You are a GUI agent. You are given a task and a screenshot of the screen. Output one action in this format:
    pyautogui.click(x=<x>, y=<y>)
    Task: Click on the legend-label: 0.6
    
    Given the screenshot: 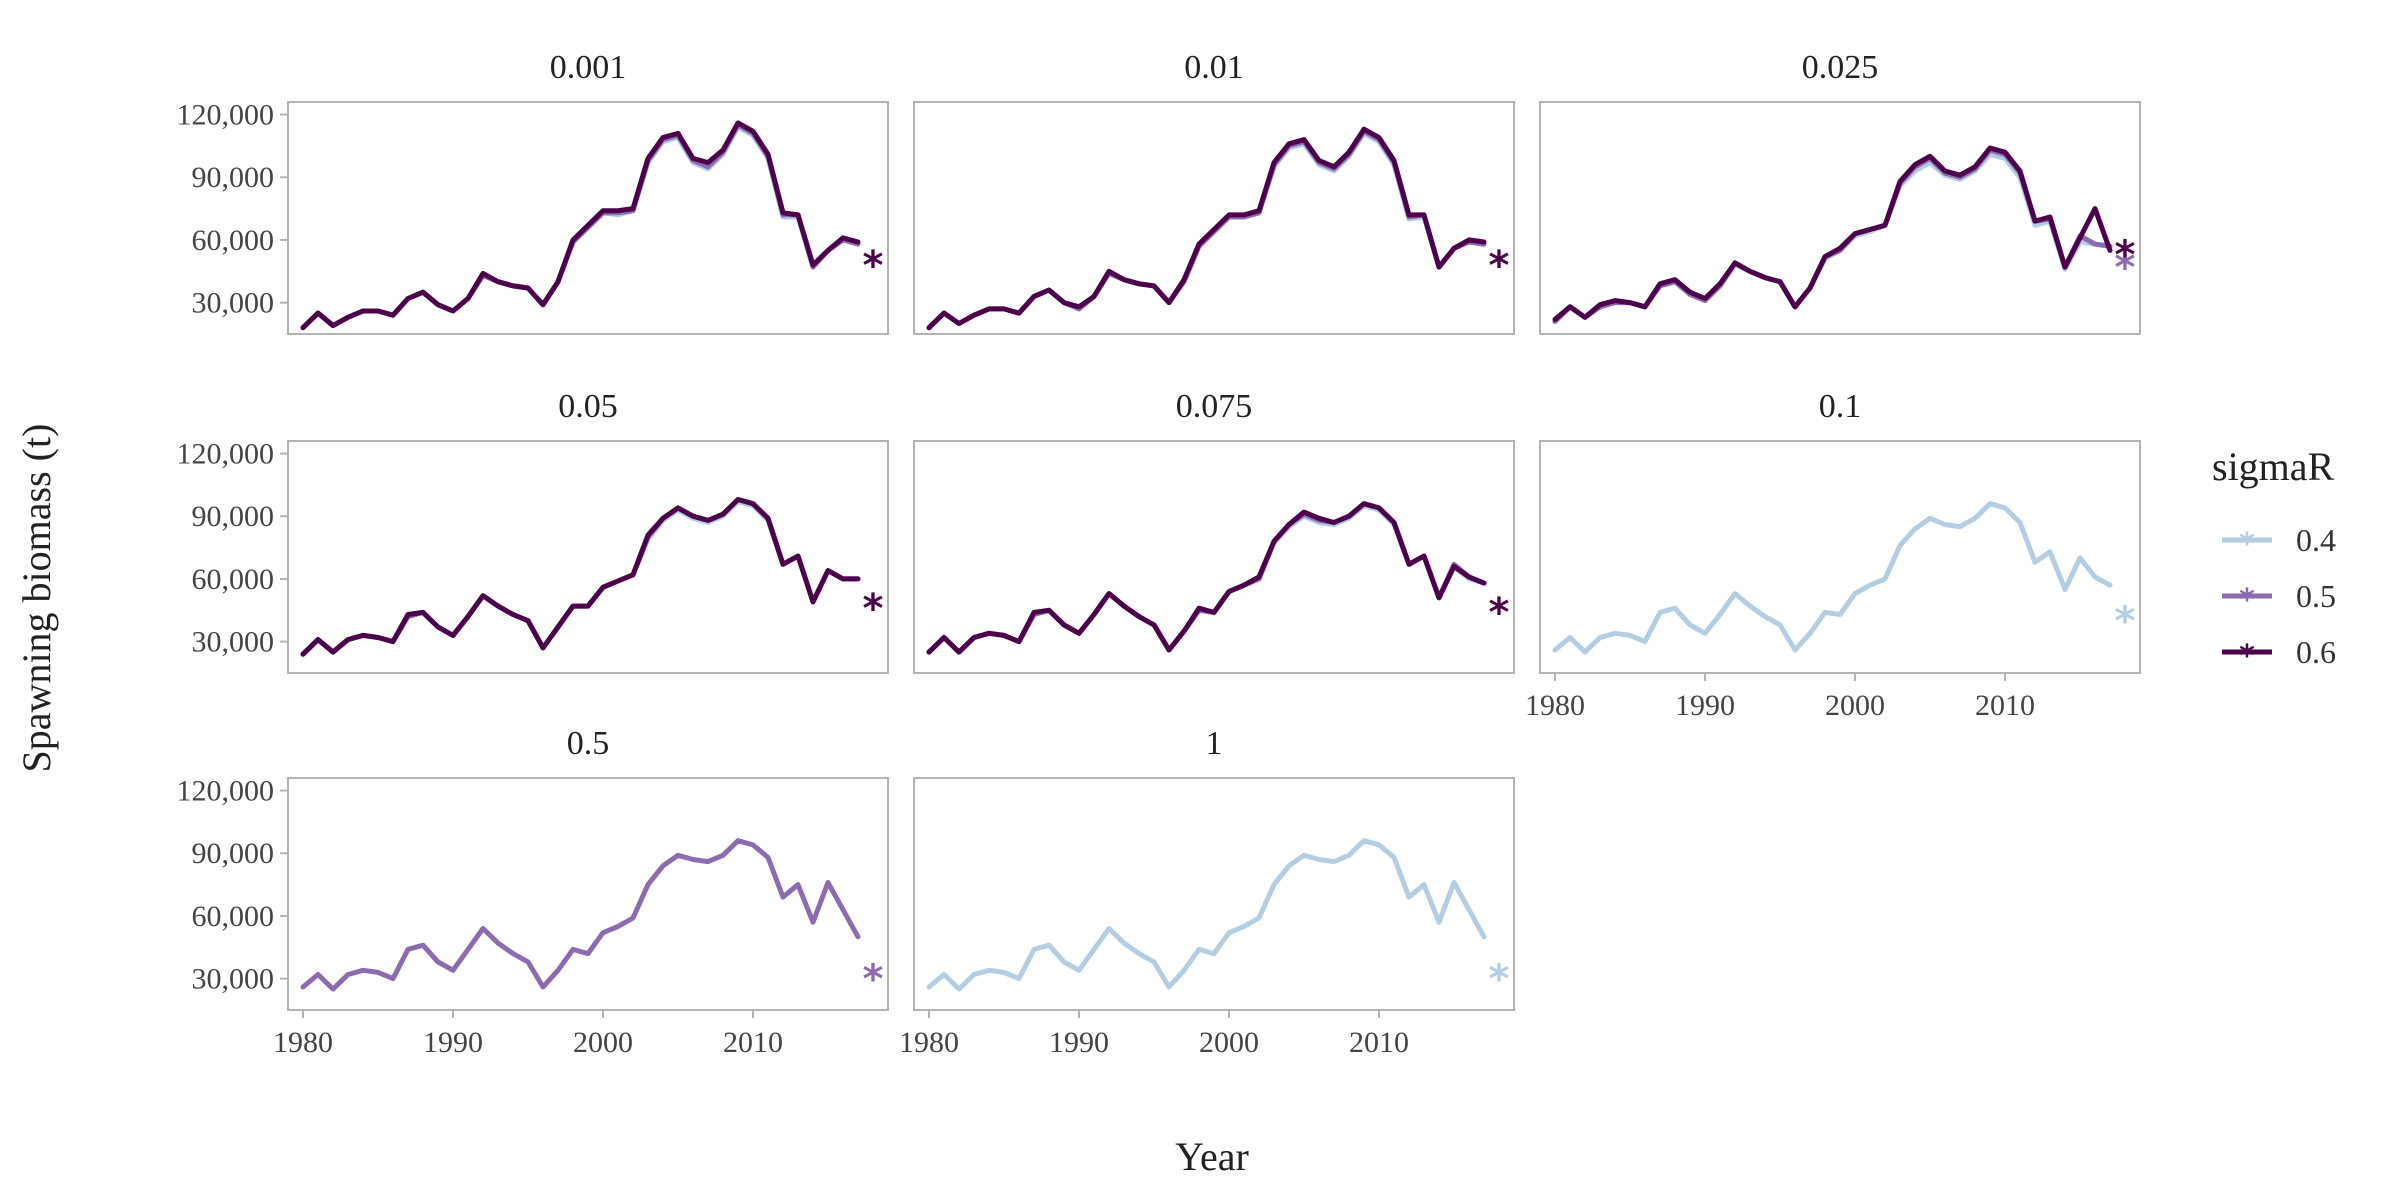 What is the action you would take?
    pyautogui.click(x=2316, y=652)
    